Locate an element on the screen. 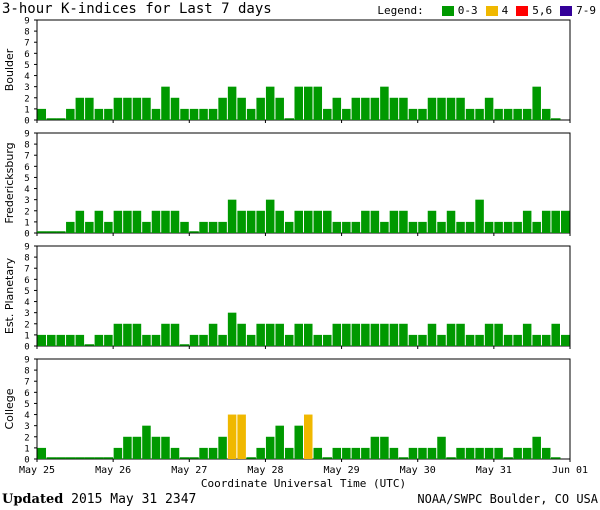 Image resolution: width=600 pixels, height=510 pixels. legend-label: Legend: is located at coordinates (400, 10).